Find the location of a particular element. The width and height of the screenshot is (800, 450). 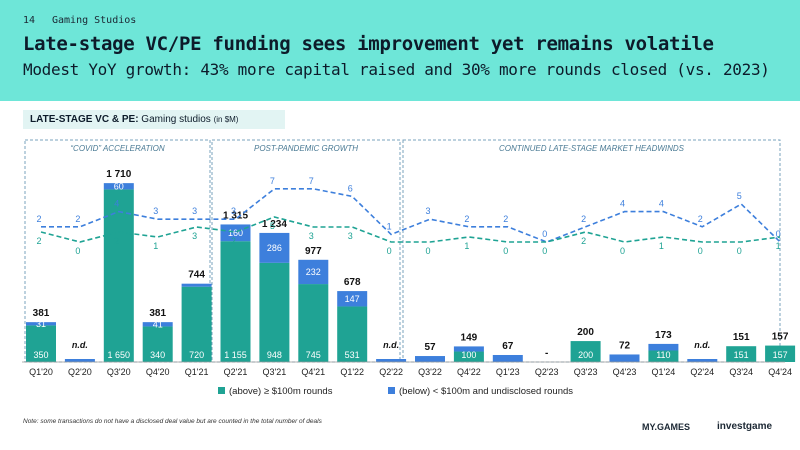

total-label: 149 is located at coordinates (469, 337).